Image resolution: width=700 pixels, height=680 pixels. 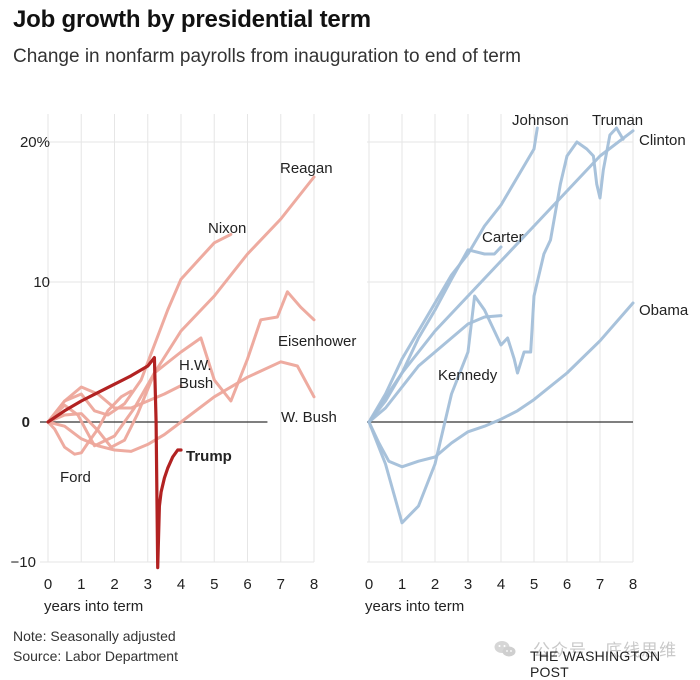 What do you see at coordinates (503, 237) in the screenshot?
I see `series-label-carter: Carter` at bounding box center [503, 237].